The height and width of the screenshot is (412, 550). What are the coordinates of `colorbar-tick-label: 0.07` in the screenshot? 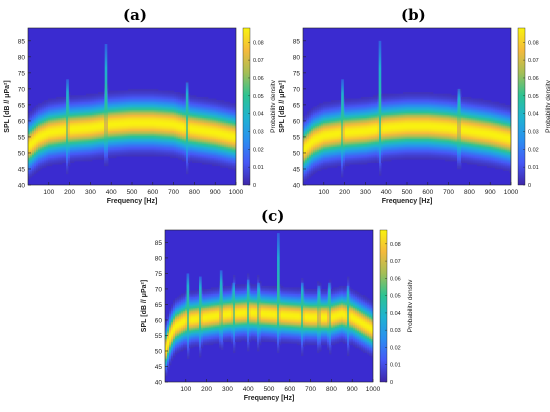 It's located at (533, 61).